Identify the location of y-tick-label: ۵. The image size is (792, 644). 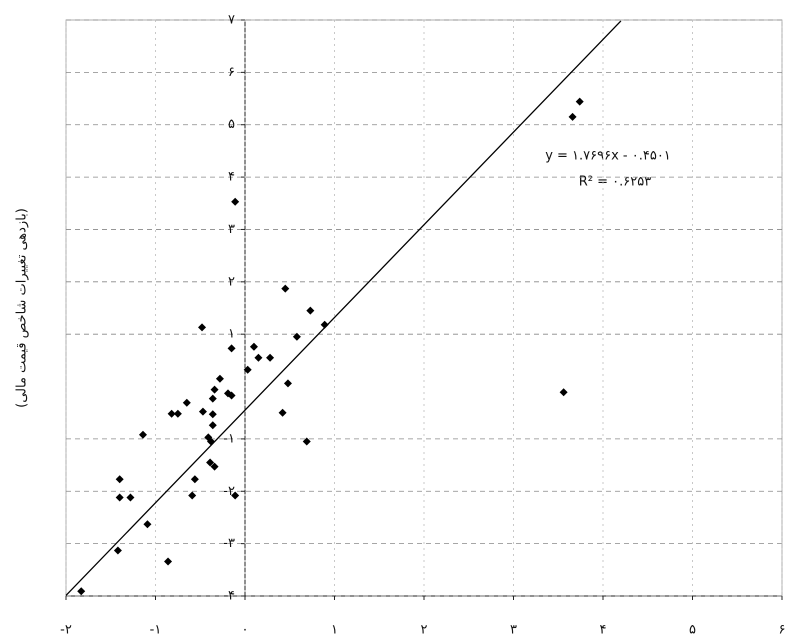
(231, 124).